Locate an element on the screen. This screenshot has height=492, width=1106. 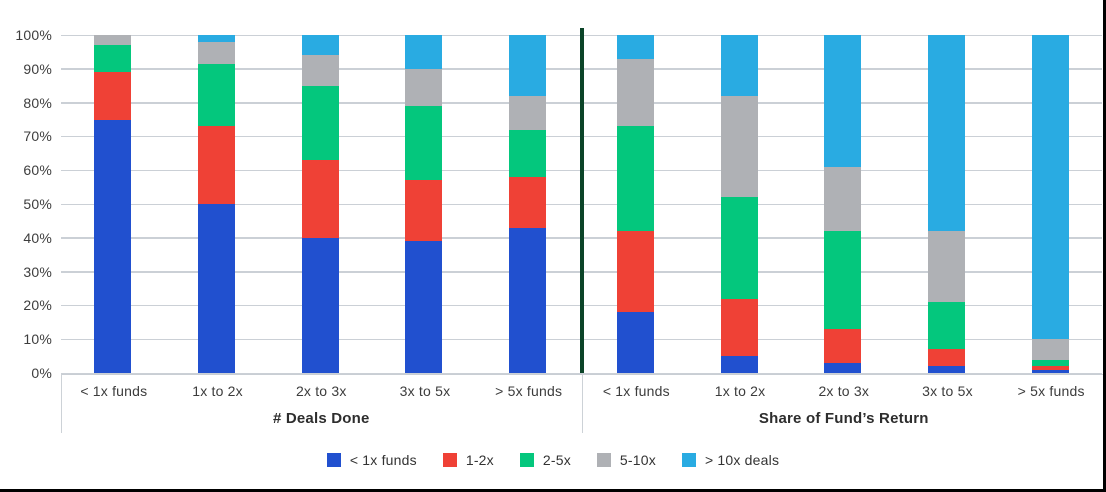
legend-item-lt-1x-funds: < 1x funds is located at coordinates (371, 460).